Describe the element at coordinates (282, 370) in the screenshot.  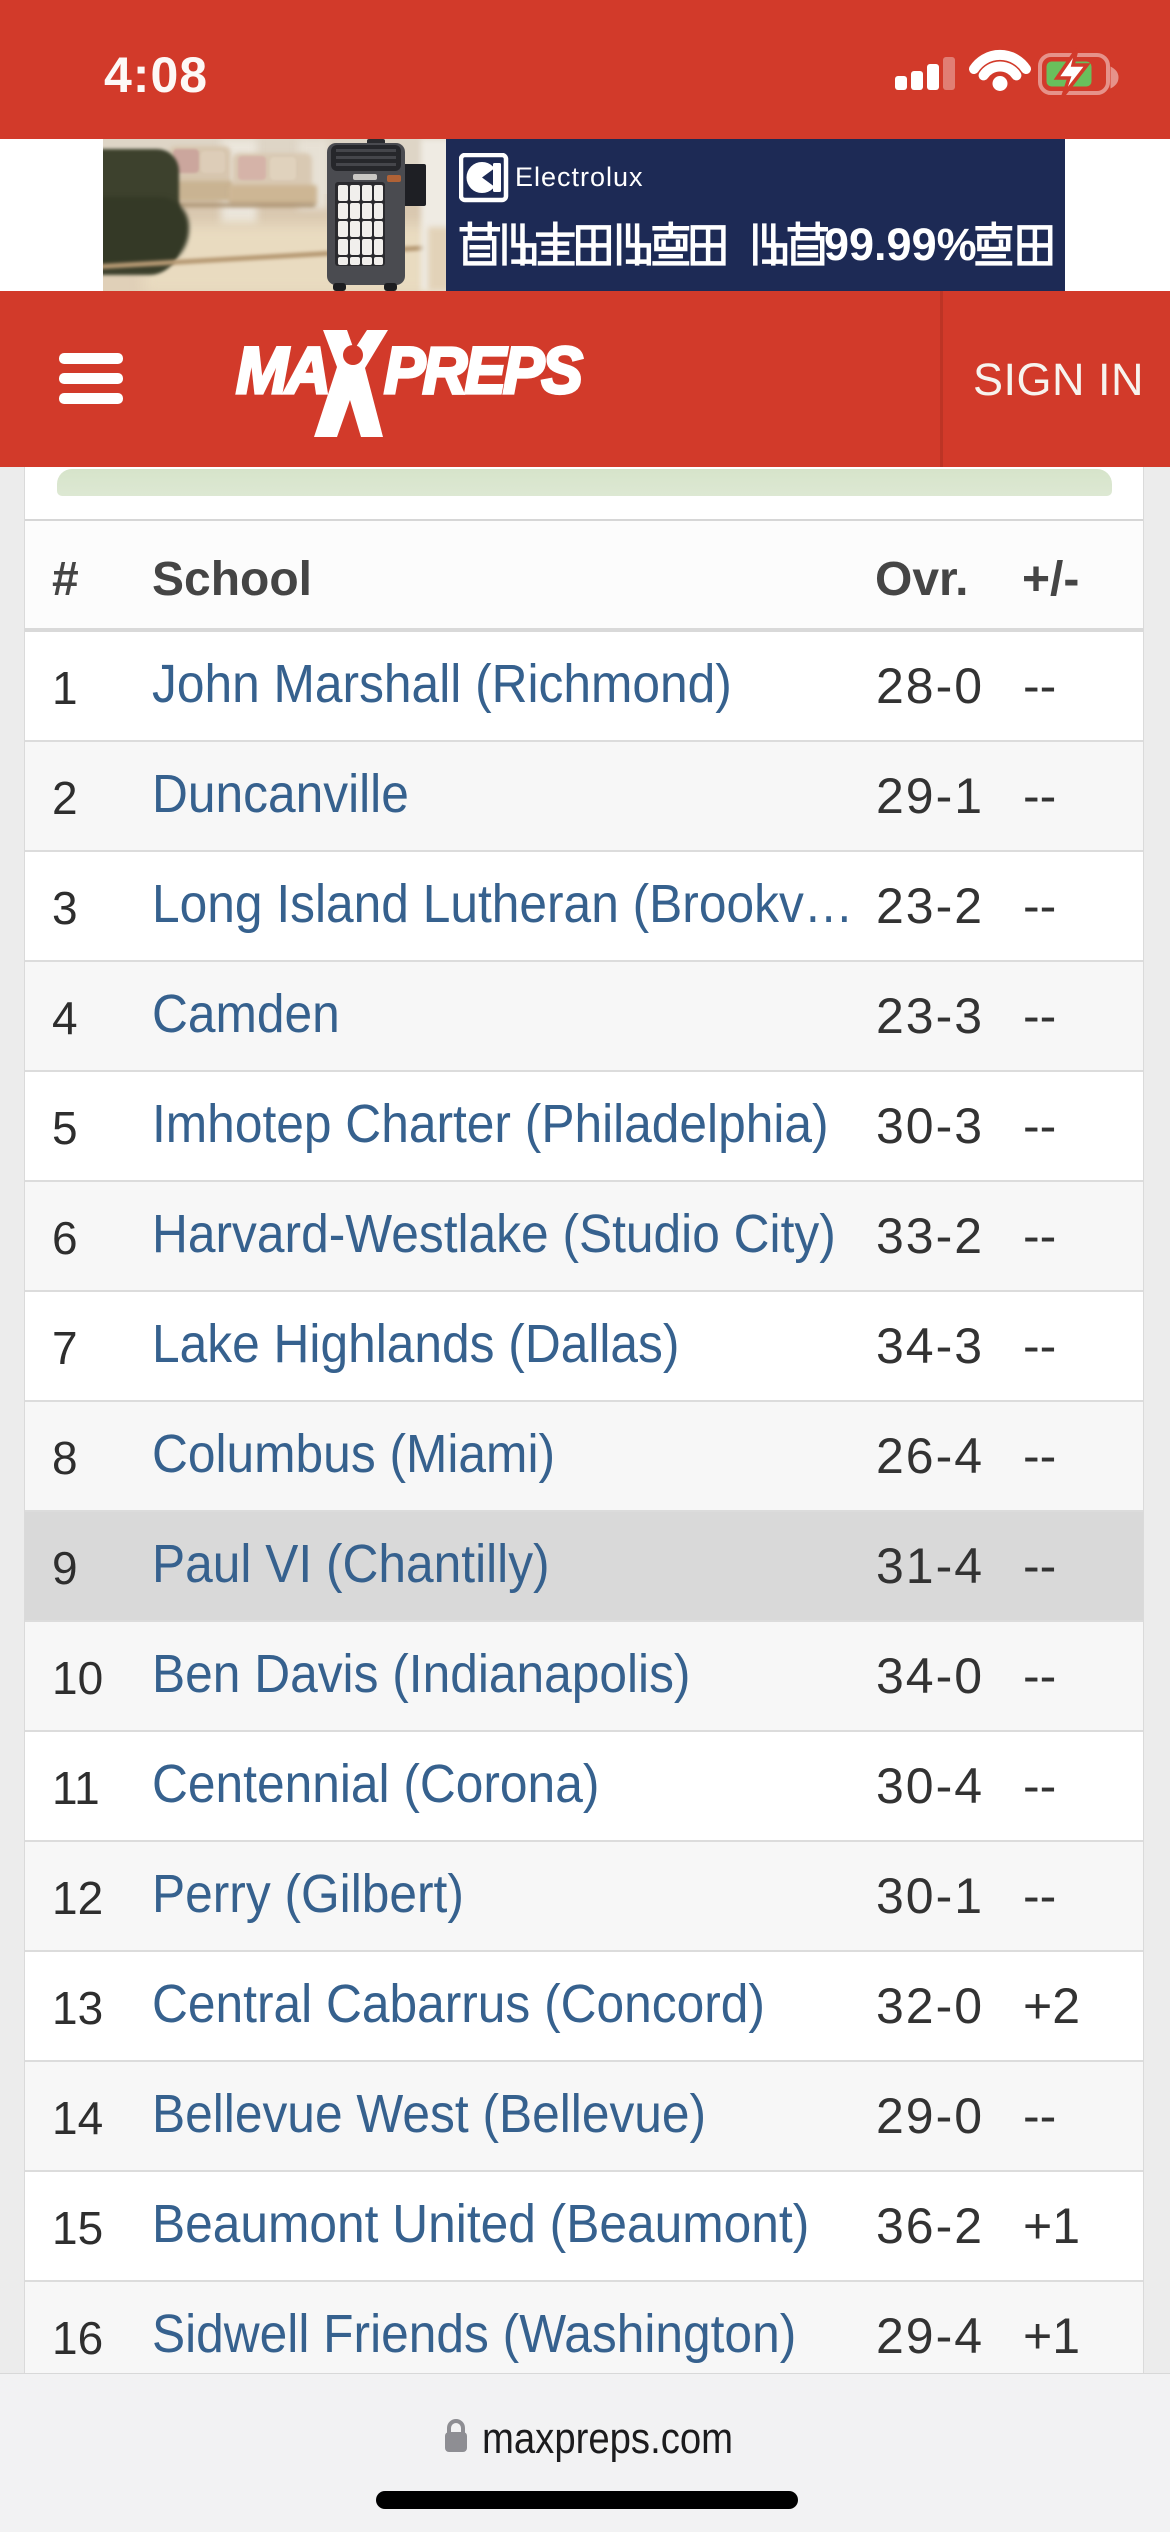
I see `svg-text: MA` at that location.